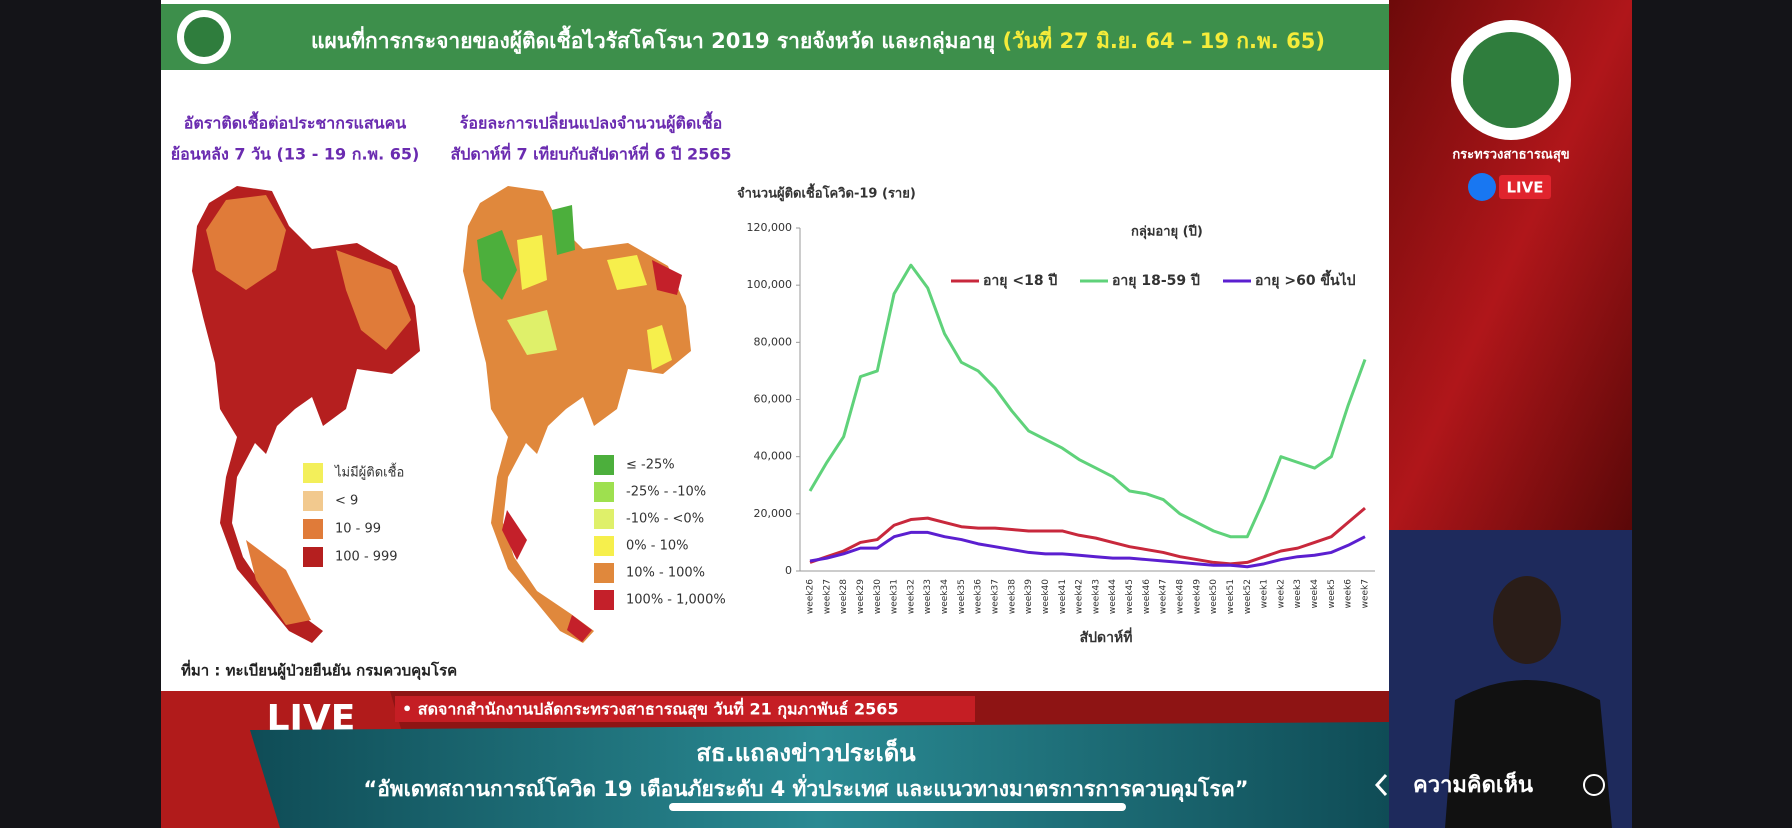 The height and width of the screenshot is (828, 1792). I want to click on x-tick-label: week2, so click(1281, 593).